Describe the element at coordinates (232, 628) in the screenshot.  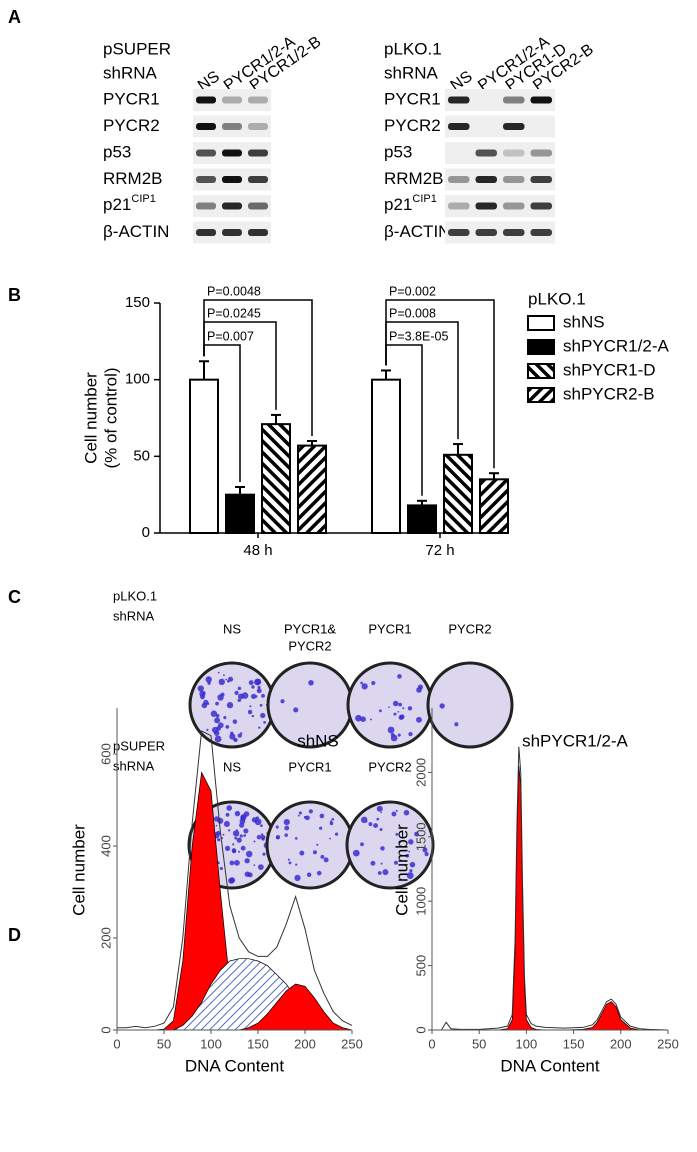
I see `plate-label: NS` at that location.